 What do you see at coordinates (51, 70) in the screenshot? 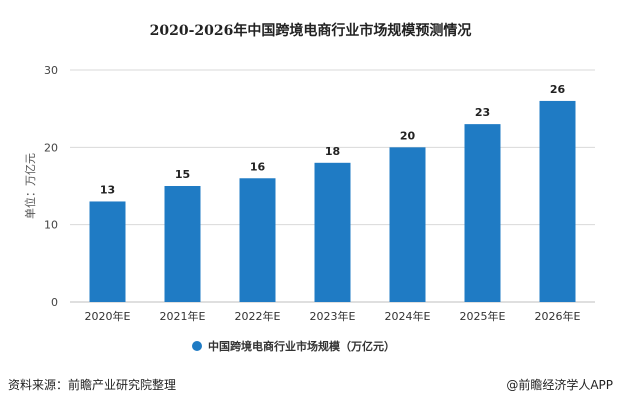
I see `y-tick-label: 30` at bounding box center [51, 70].